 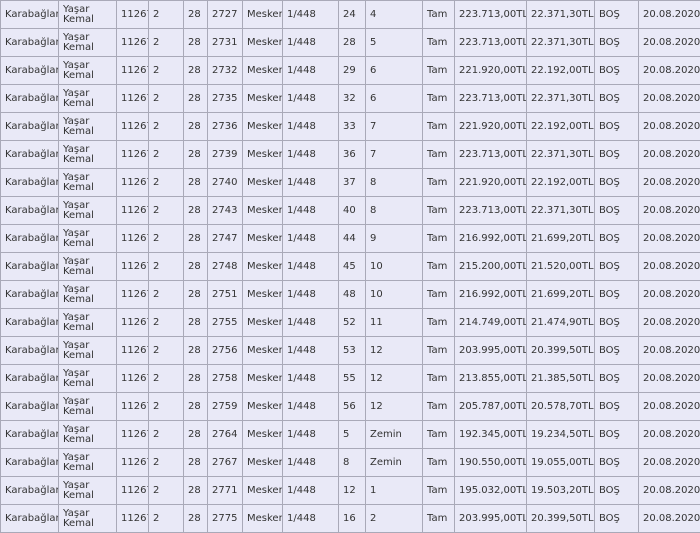 What do you see at coordinates (225, 155) in the screenshot?
I see `cell-unit-no: 2739` at bounding box center [225, 155].